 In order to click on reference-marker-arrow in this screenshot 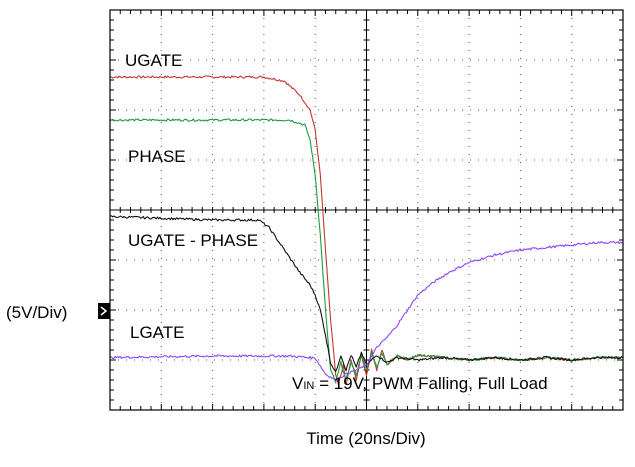, I will do `click(104, 311)`.